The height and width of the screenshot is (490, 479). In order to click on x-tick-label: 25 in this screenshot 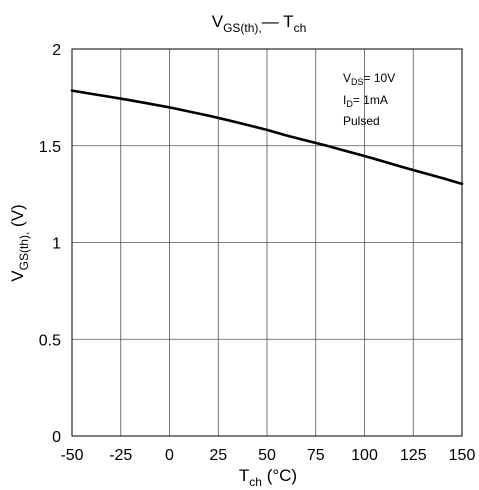, I will do `click(218, 455)`.